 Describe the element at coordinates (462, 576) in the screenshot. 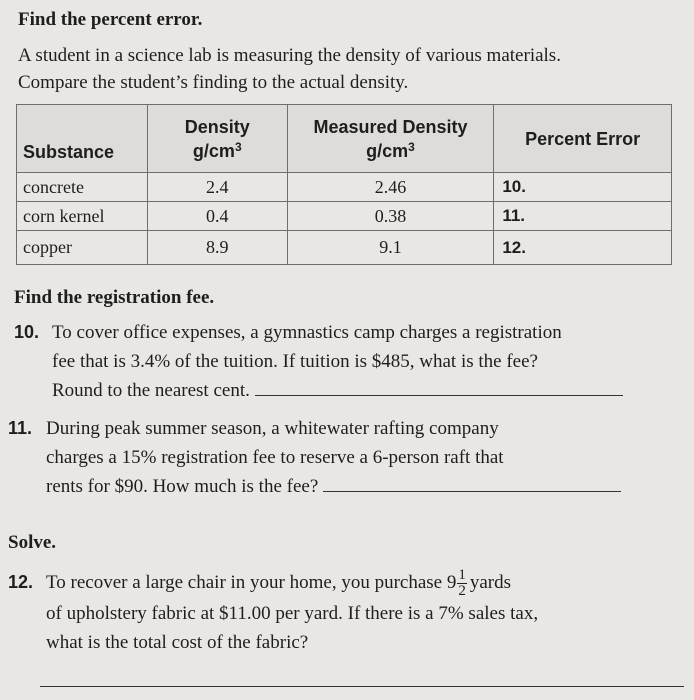

I see `fraction-numerator: 1` at that location.